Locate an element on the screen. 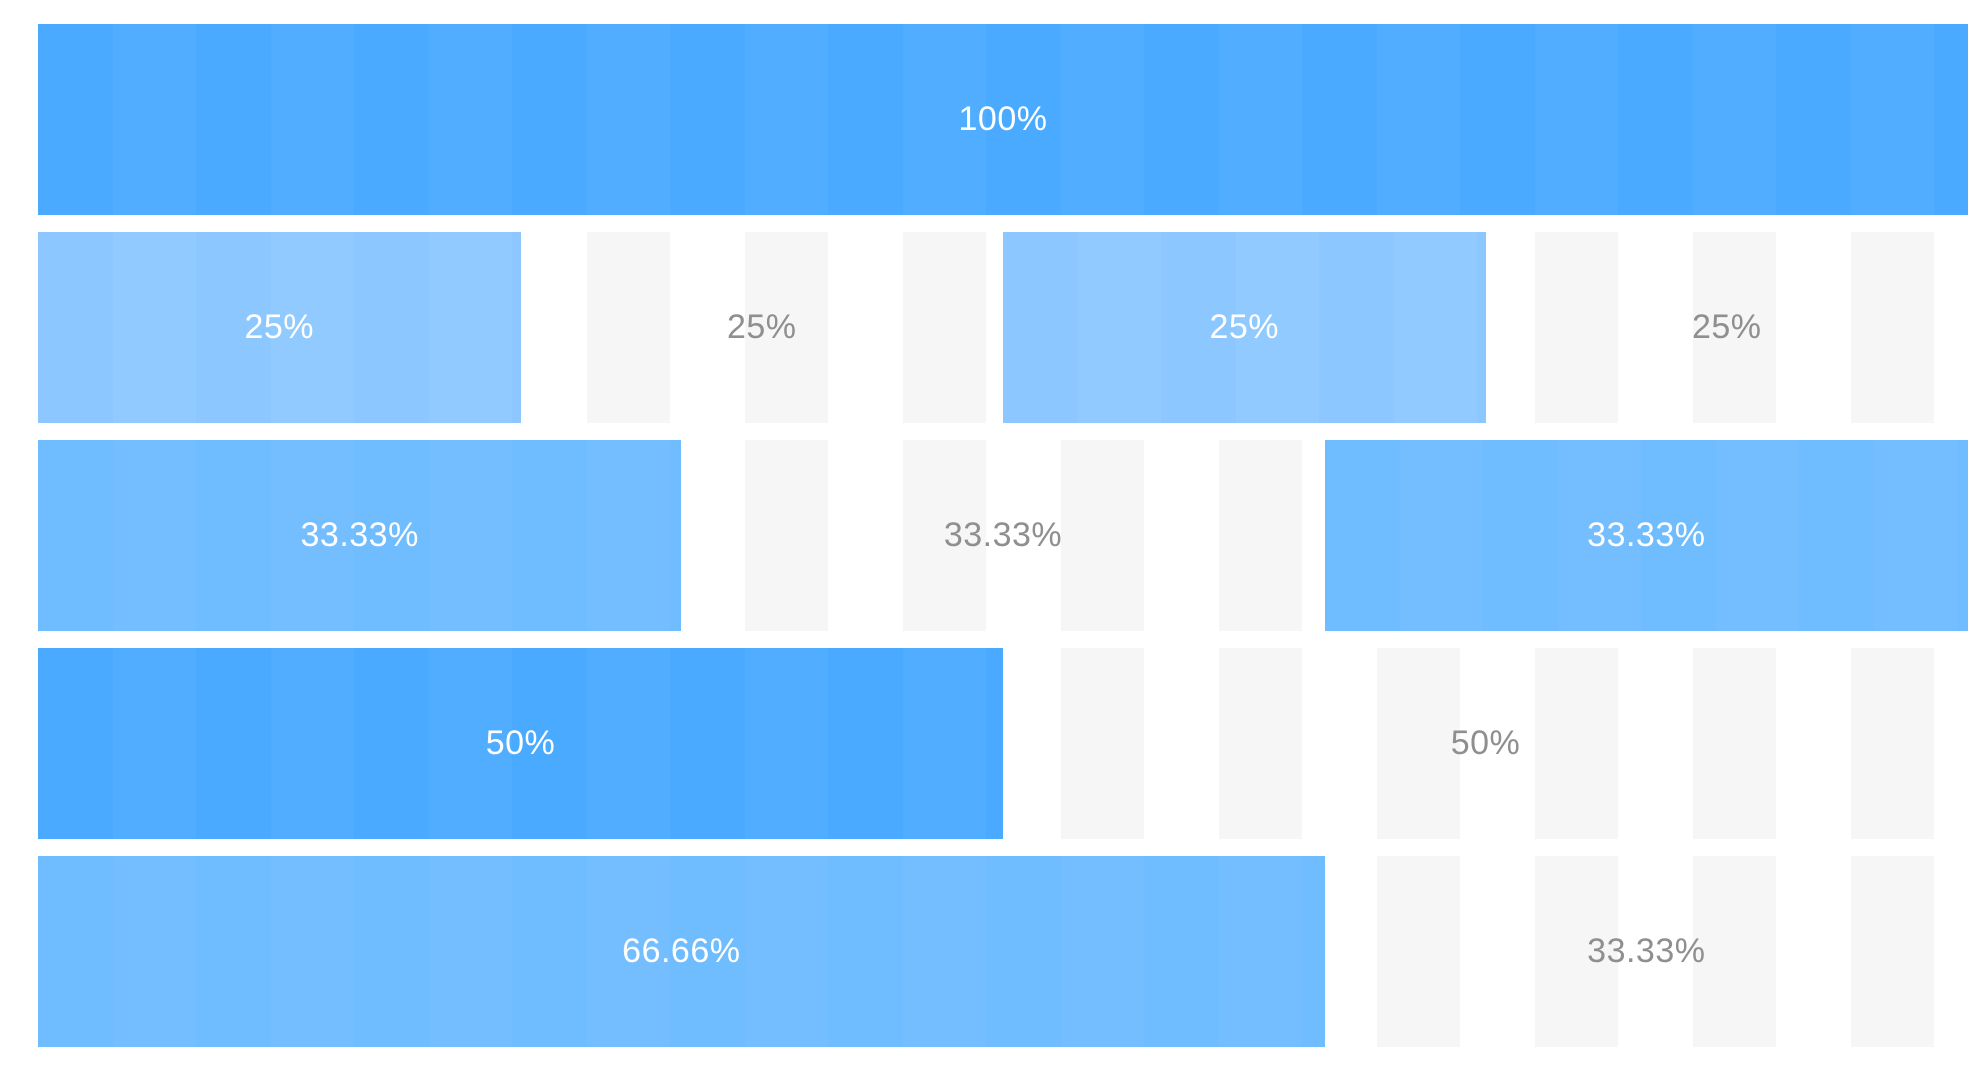 The height and width of the screenshot is (1066, 1988). grid-col-label: 100% is located at coordinates (1003, 119).